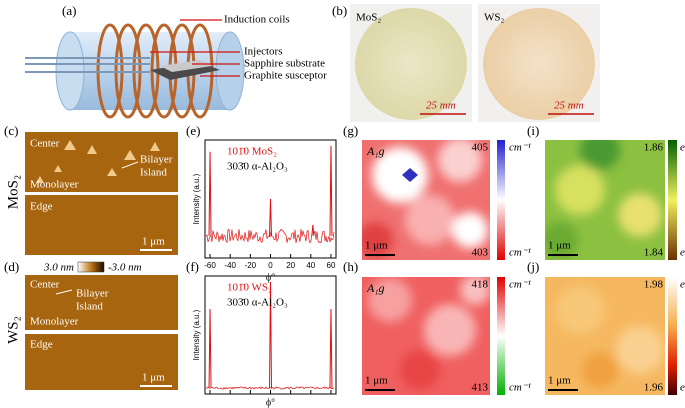 This screenshot has width=685, height=408. I want to click on panel-label: (g), so click(350, 130).